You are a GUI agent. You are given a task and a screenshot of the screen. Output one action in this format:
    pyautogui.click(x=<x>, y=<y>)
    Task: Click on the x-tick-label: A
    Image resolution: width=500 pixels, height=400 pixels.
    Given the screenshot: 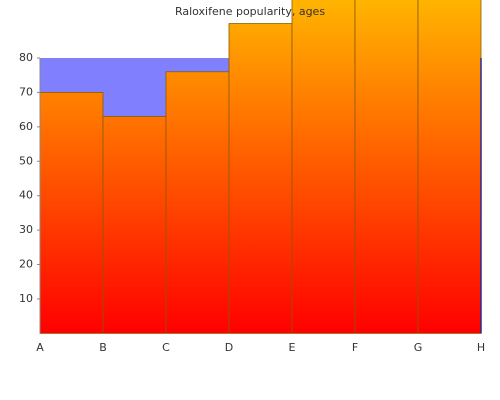 What is the action you would take?
    pyautogui.click(x=40, y=347)
    